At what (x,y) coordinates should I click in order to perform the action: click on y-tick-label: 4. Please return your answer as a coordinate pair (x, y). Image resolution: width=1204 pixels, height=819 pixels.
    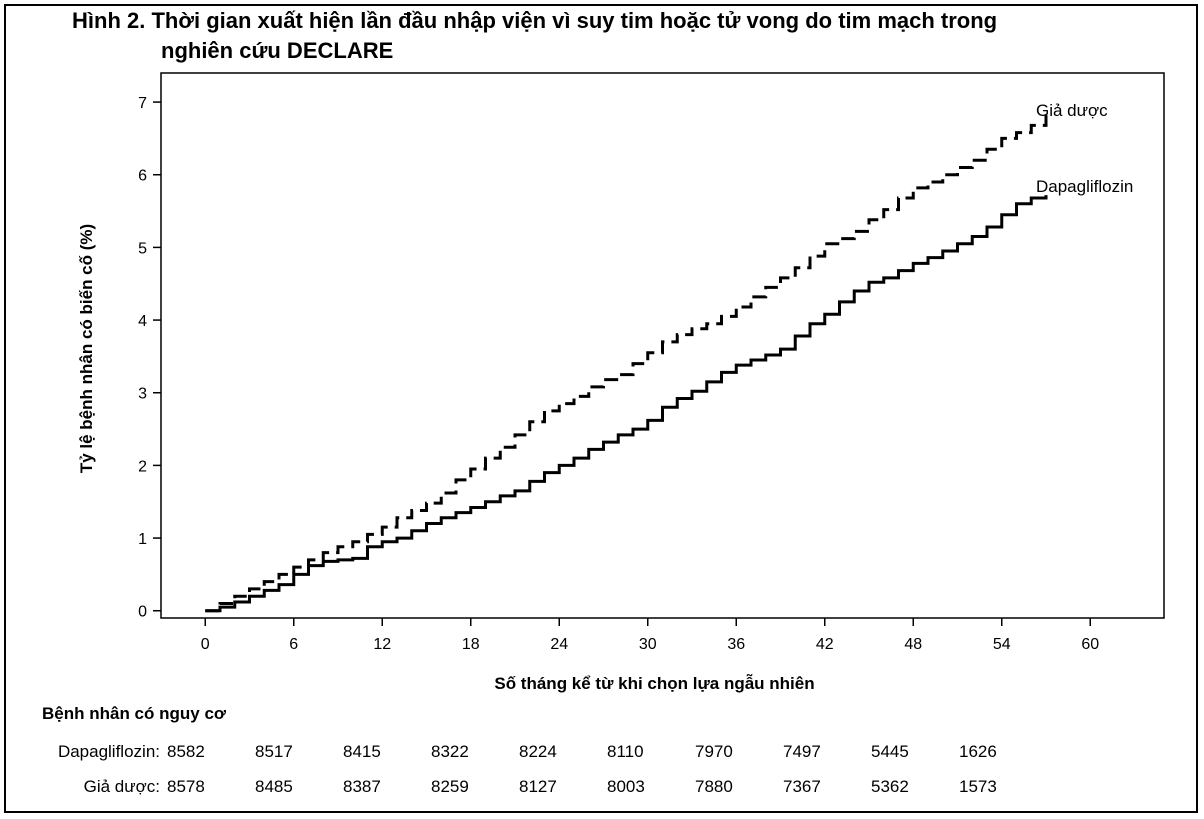
    Looking at the image, I should click on (142, 321).